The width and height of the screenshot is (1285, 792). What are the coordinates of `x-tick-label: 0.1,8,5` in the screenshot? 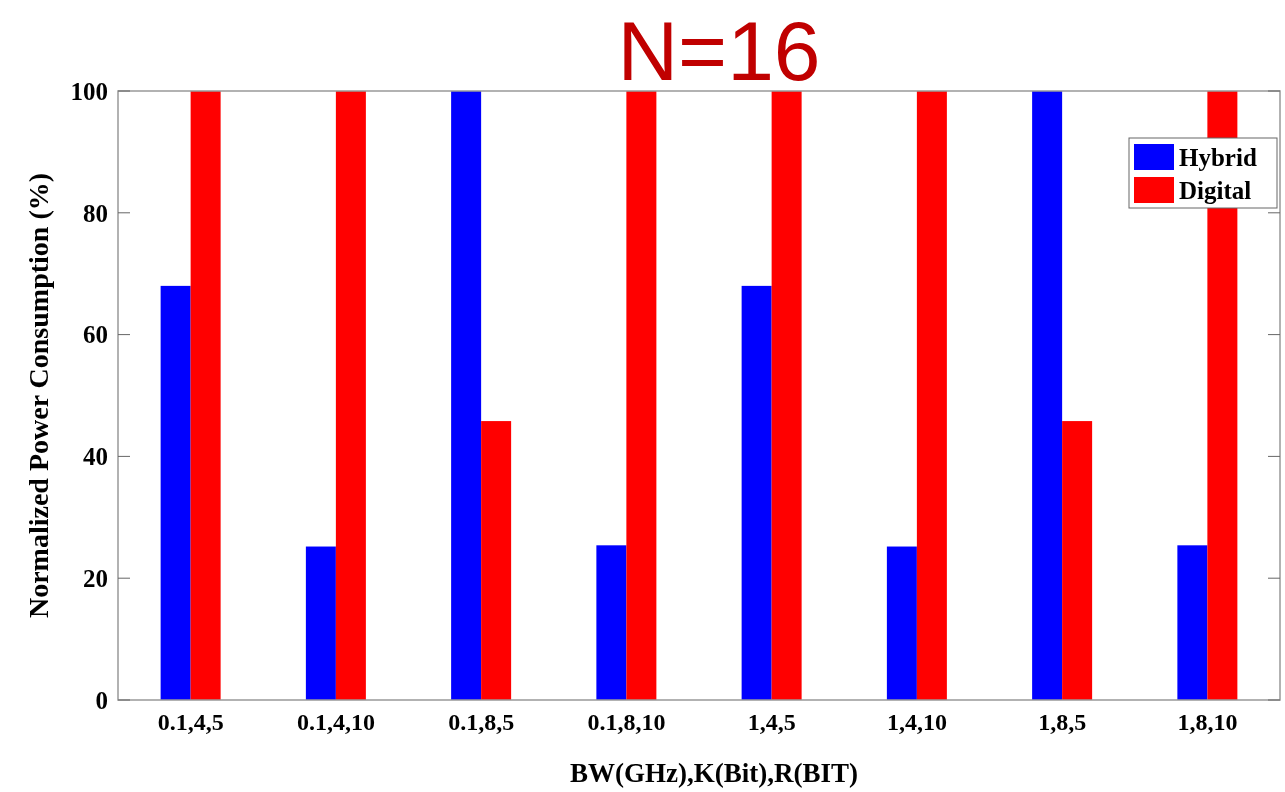 It's located at (481, 722).